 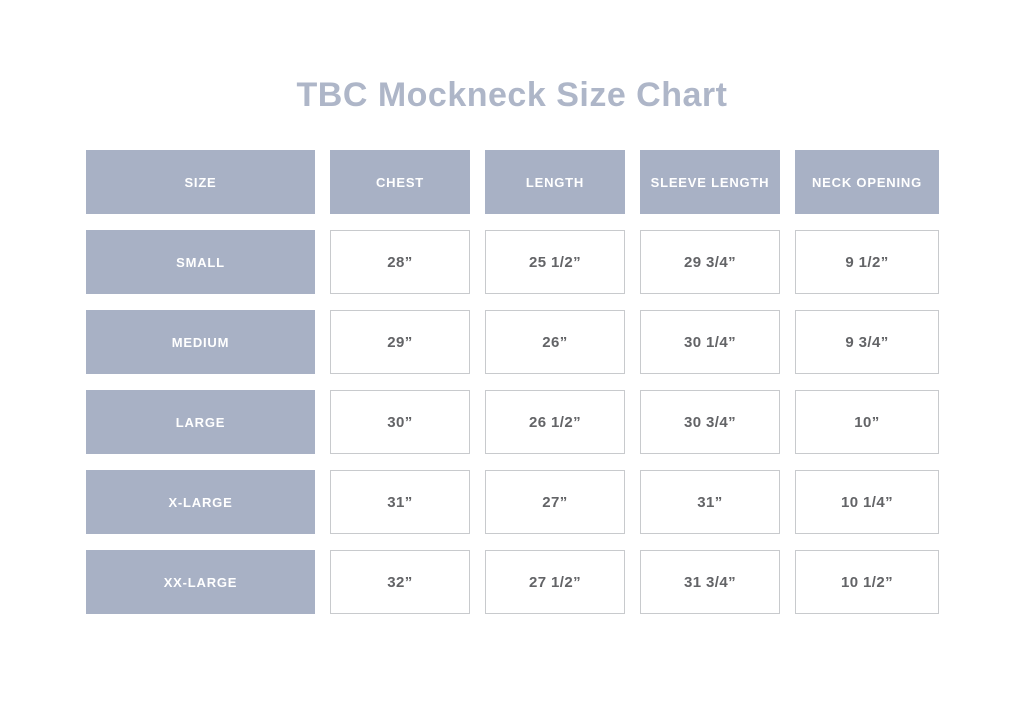 I want to click on value-x-large-sleeve: 31”, so click(x=710, y=502).